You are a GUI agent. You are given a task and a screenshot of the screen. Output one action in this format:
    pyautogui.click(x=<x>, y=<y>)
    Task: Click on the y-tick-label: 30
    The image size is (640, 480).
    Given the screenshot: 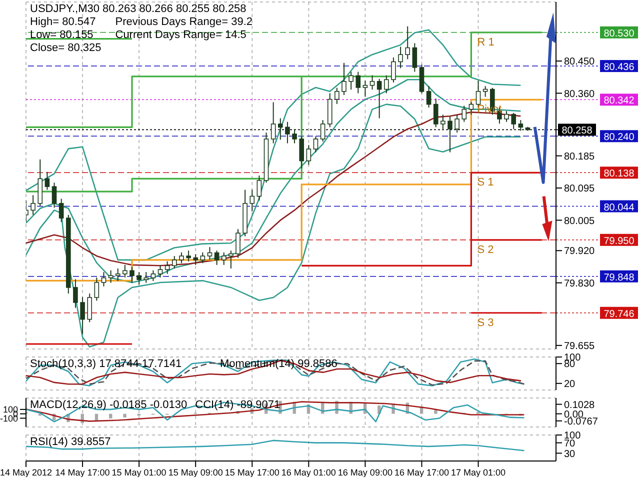 What is the action you would take?
    pyautogui.click(x=570, y=454)
    